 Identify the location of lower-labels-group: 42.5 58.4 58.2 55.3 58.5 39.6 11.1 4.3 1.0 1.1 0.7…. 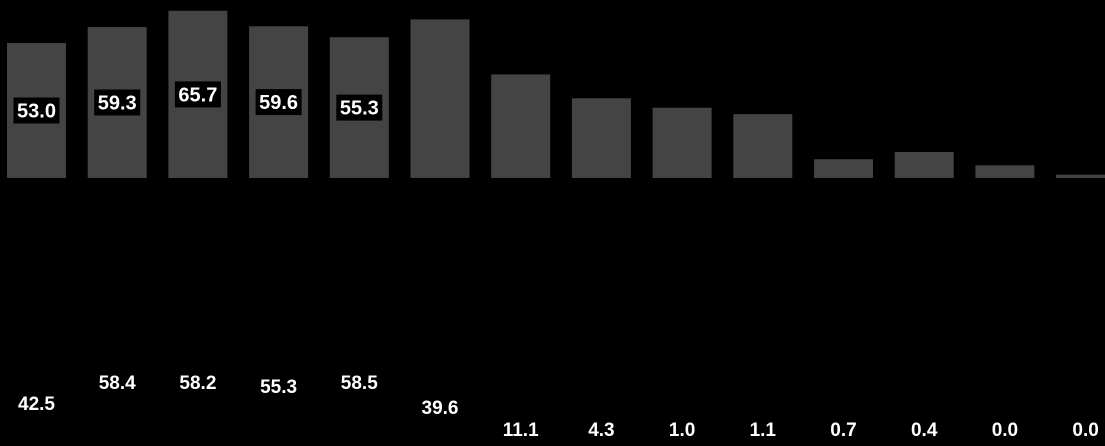
(558, 407).